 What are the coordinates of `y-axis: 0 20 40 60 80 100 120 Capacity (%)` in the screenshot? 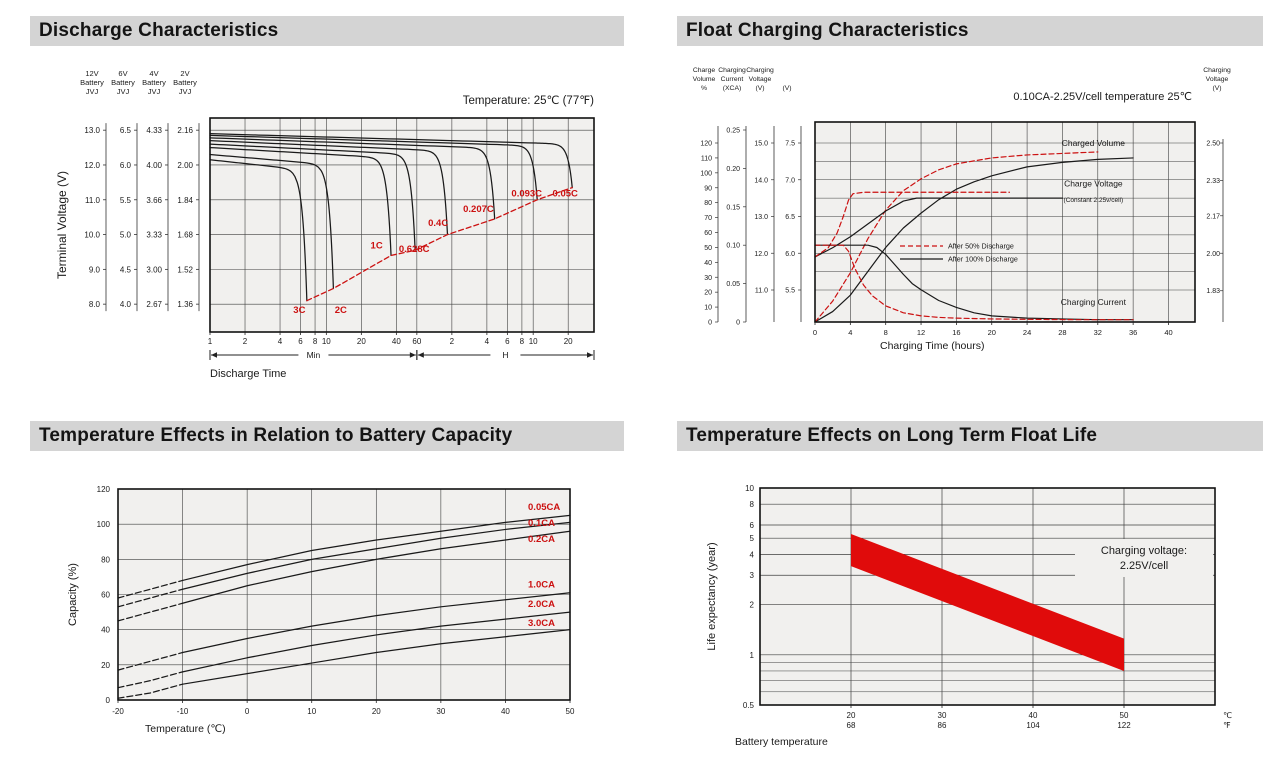 It's located at (89, 595).